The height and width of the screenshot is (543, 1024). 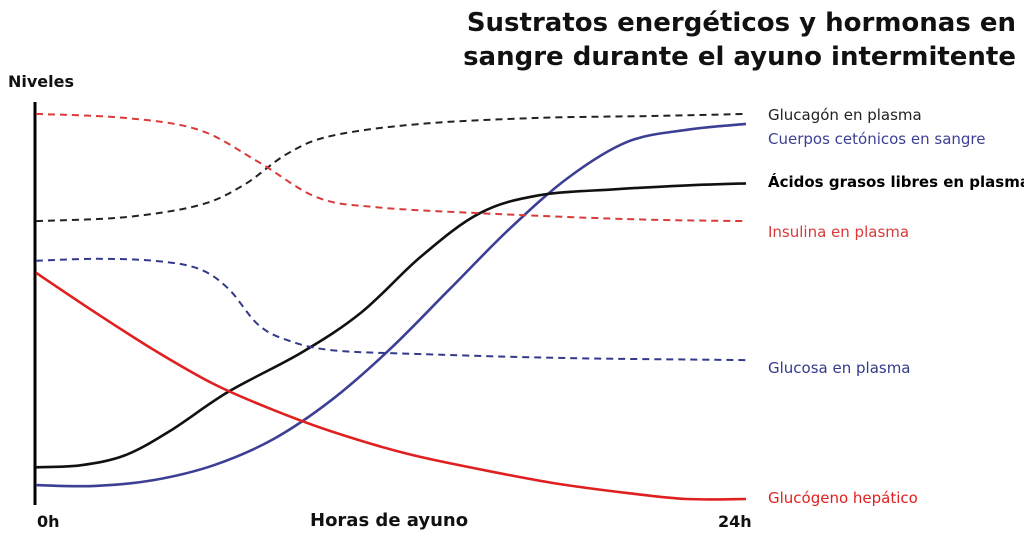 I want to click on y-axis-label: Niveles, so click(x=41, y=81).